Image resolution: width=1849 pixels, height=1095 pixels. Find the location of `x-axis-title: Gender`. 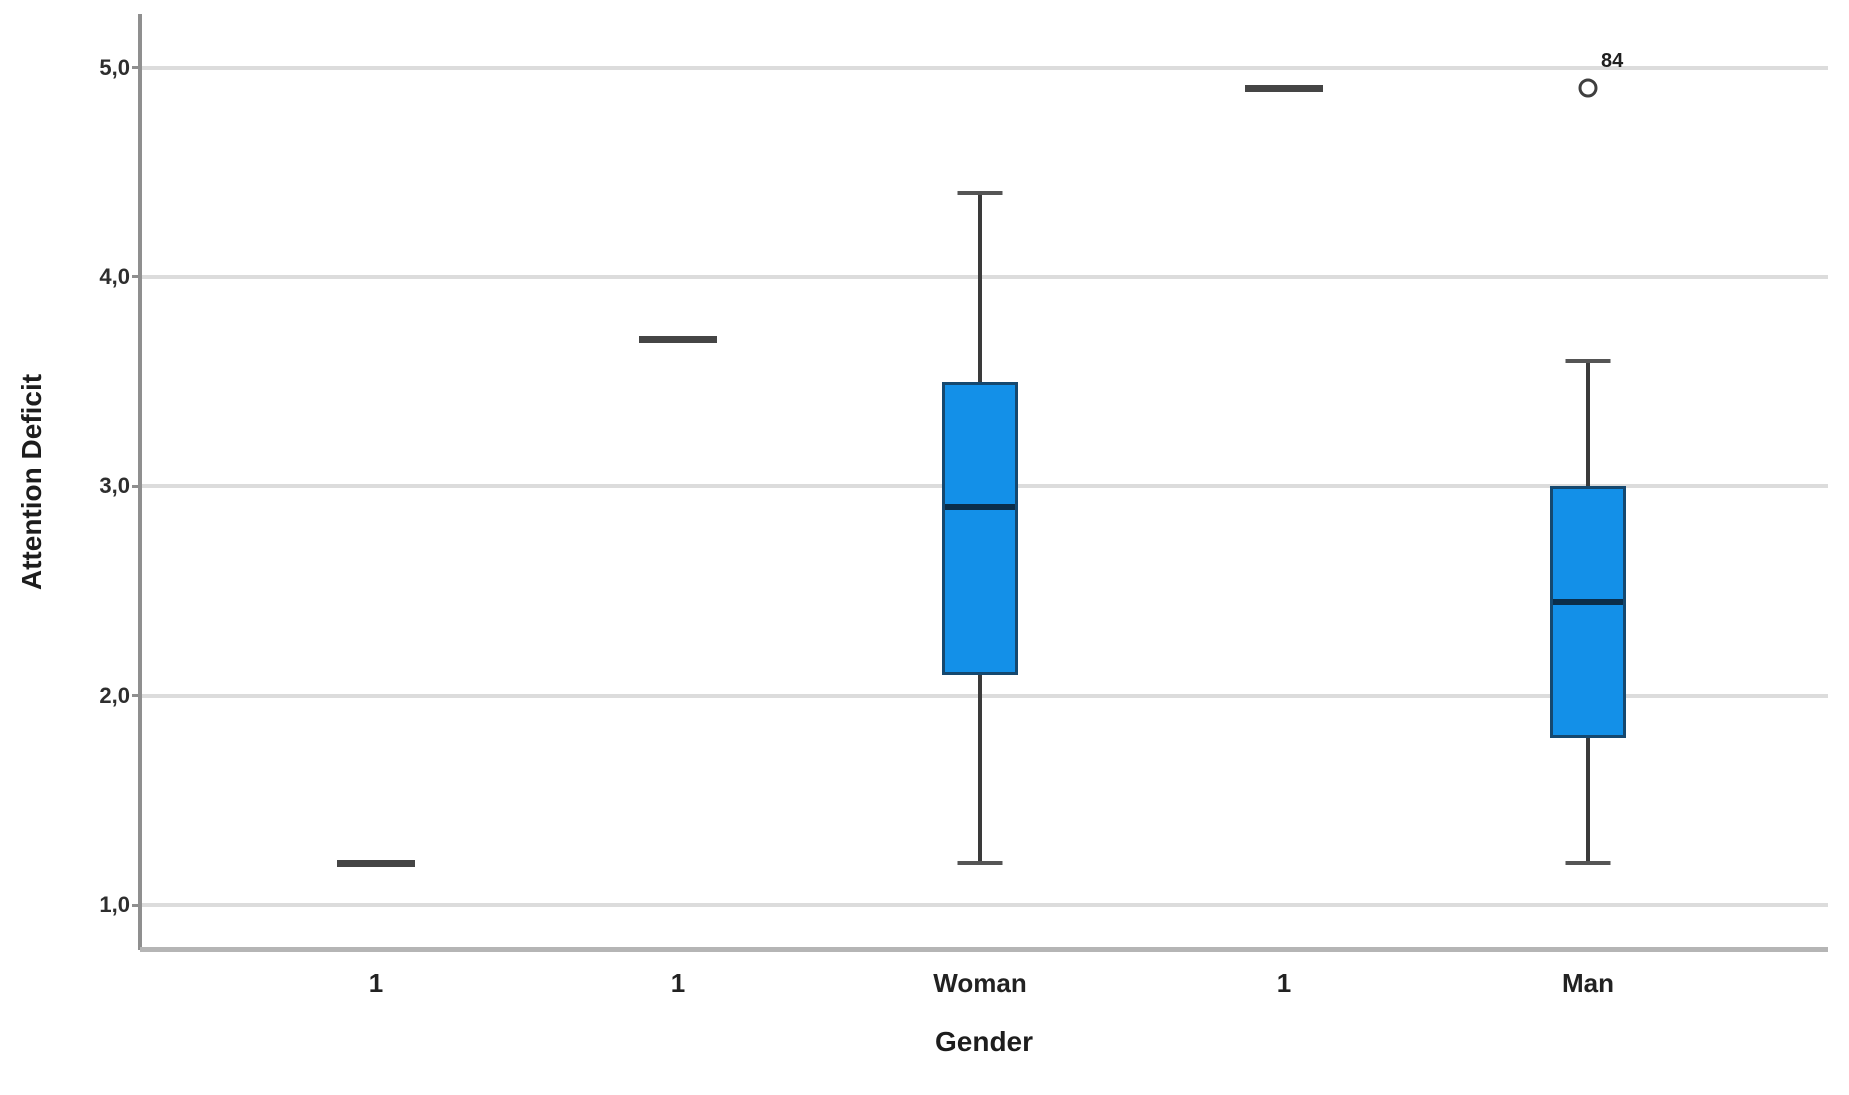

x-axis-title: Gender is located at coordinates (984, 1041).